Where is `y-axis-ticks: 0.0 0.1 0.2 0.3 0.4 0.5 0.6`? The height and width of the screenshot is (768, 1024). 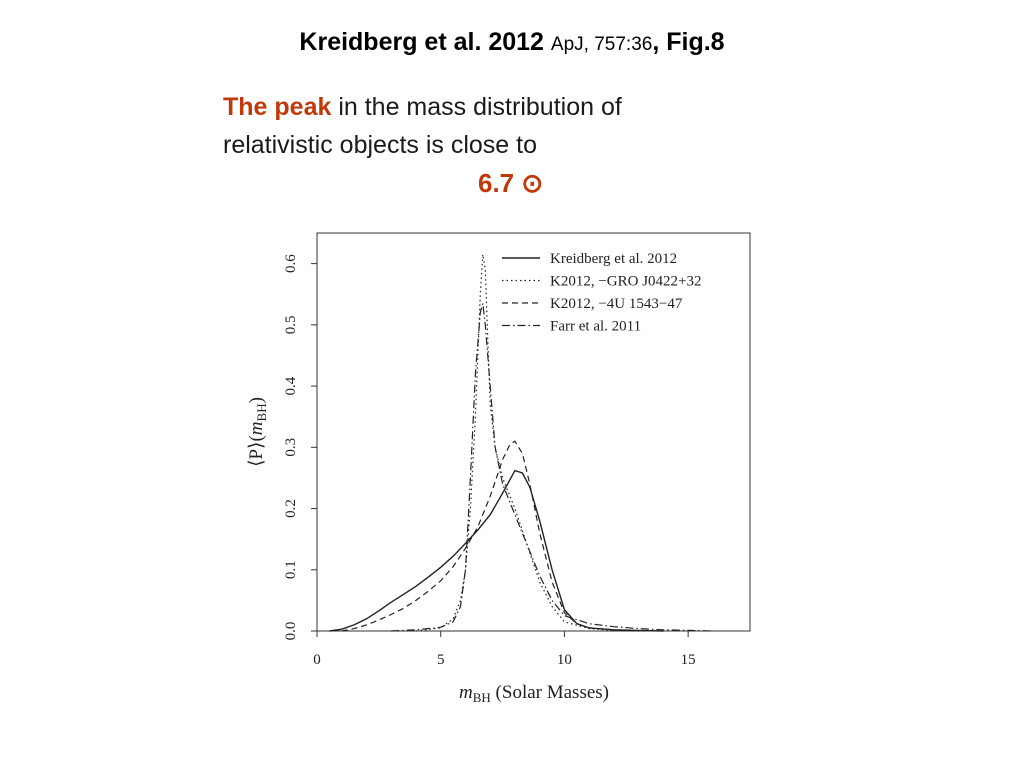 y-axis-ticks: 0.0 0.1 0.2 0.3 0.4 0.5 0.6 is located at coordinates (300, 447).